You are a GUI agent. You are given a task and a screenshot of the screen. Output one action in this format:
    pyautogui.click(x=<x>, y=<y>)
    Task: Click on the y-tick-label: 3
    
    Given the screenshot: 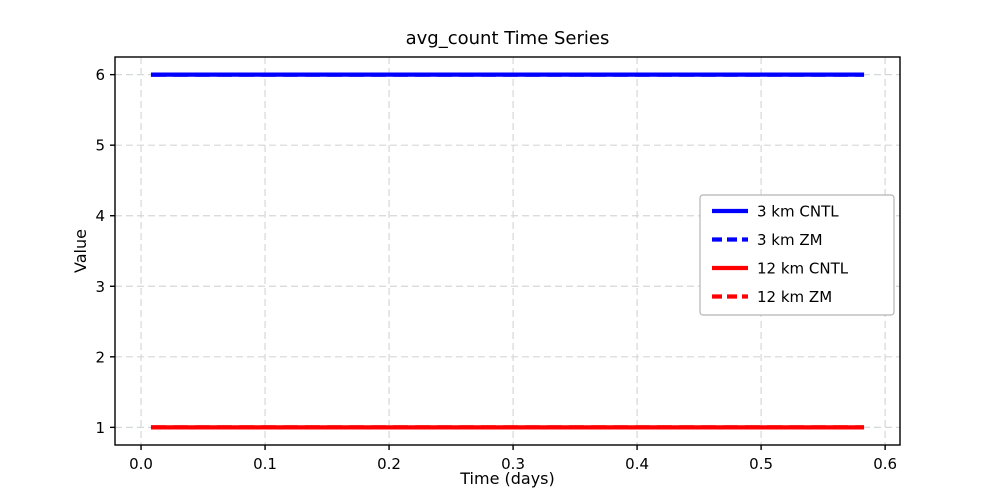 What is the action you would take?
    pyautogui.click(x=100, y=287)
    